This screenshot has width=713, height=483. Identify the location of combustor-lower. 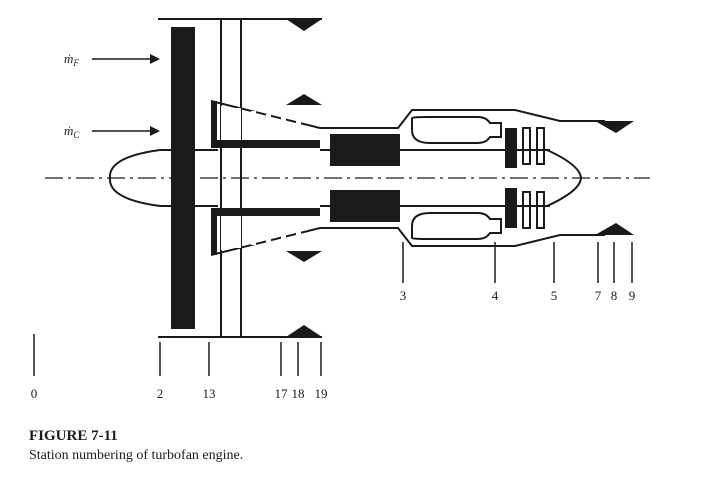
(456, 226).